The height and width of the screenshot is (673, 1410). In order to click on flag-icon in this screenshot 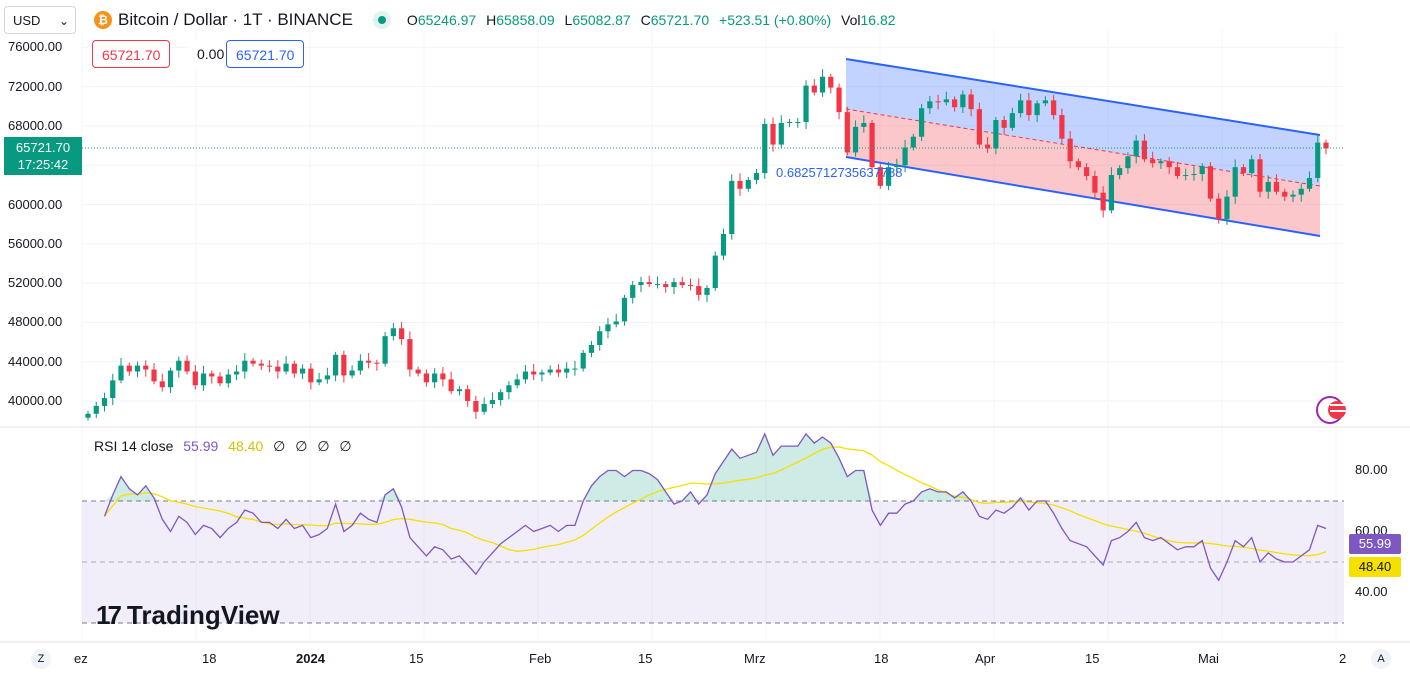, I will do `click(1331, 410)`.